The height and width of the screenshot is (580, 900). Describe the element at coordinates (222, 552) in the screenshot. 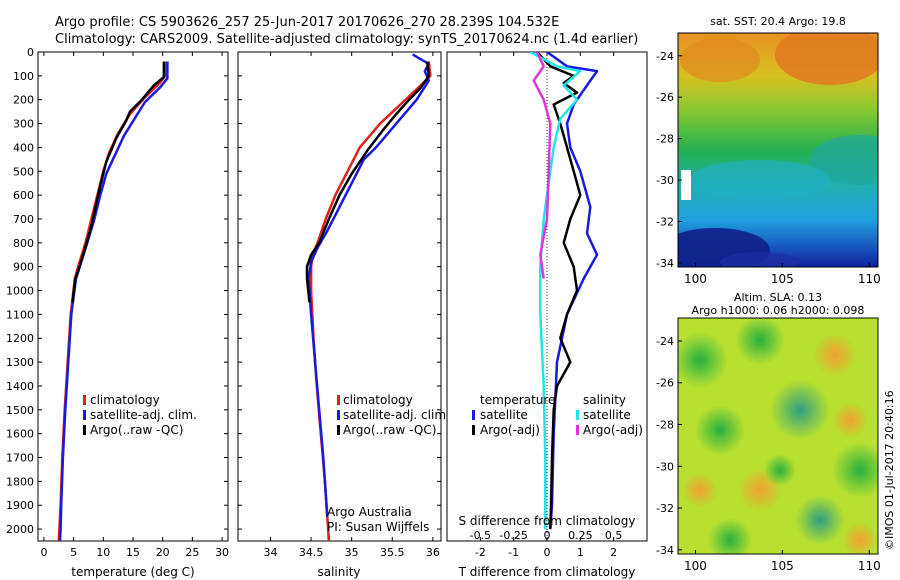

I see `x-tick-label: 30` at that location.